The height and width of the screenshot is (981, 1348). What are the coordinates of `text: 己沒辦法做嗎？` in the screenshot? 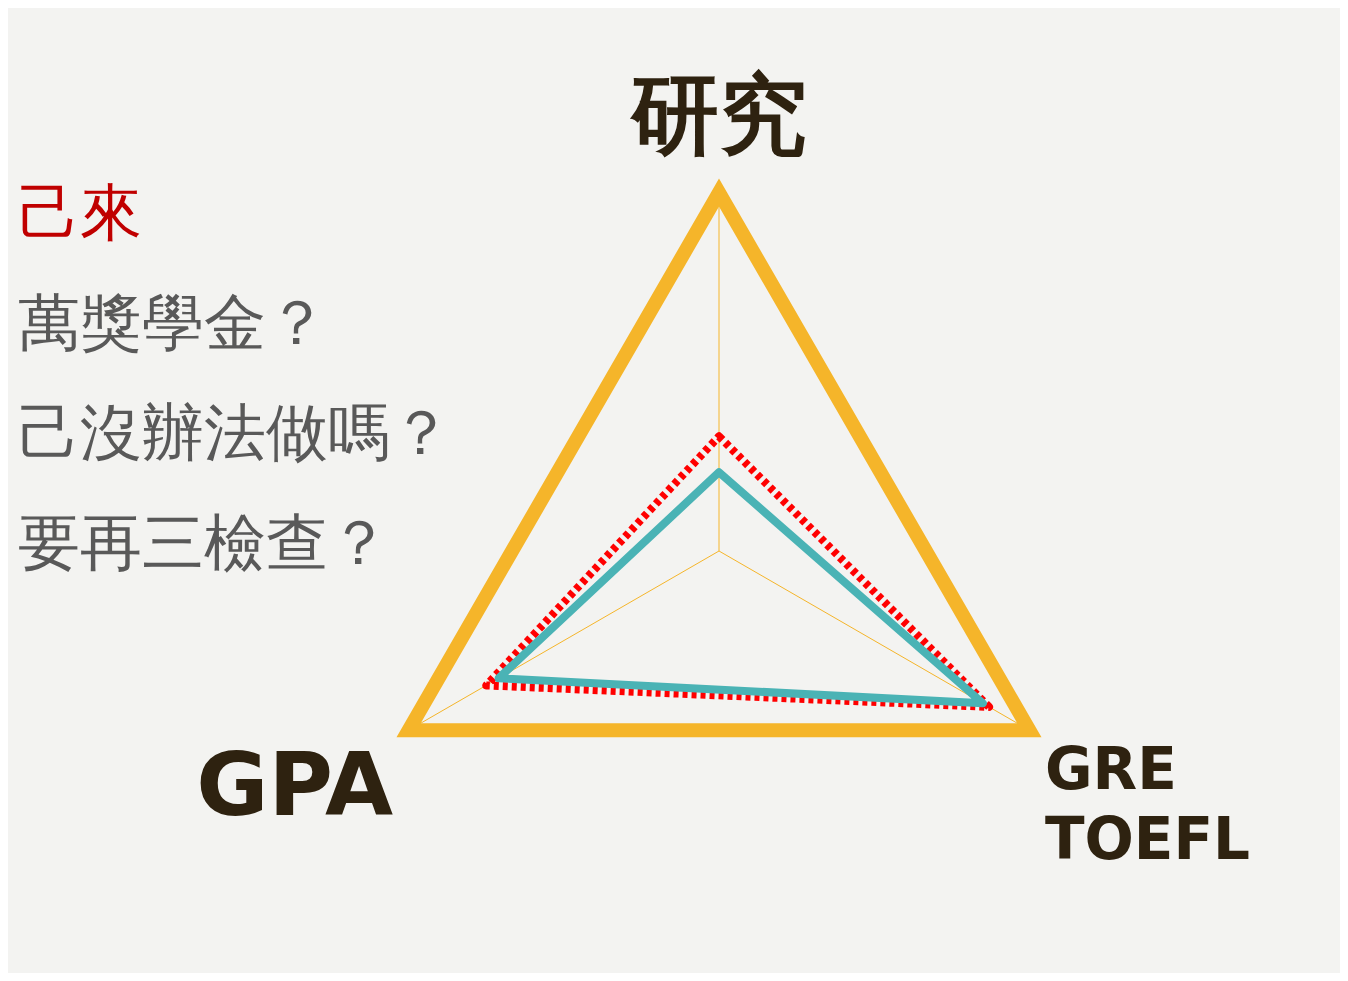 It's located at (235, 433).